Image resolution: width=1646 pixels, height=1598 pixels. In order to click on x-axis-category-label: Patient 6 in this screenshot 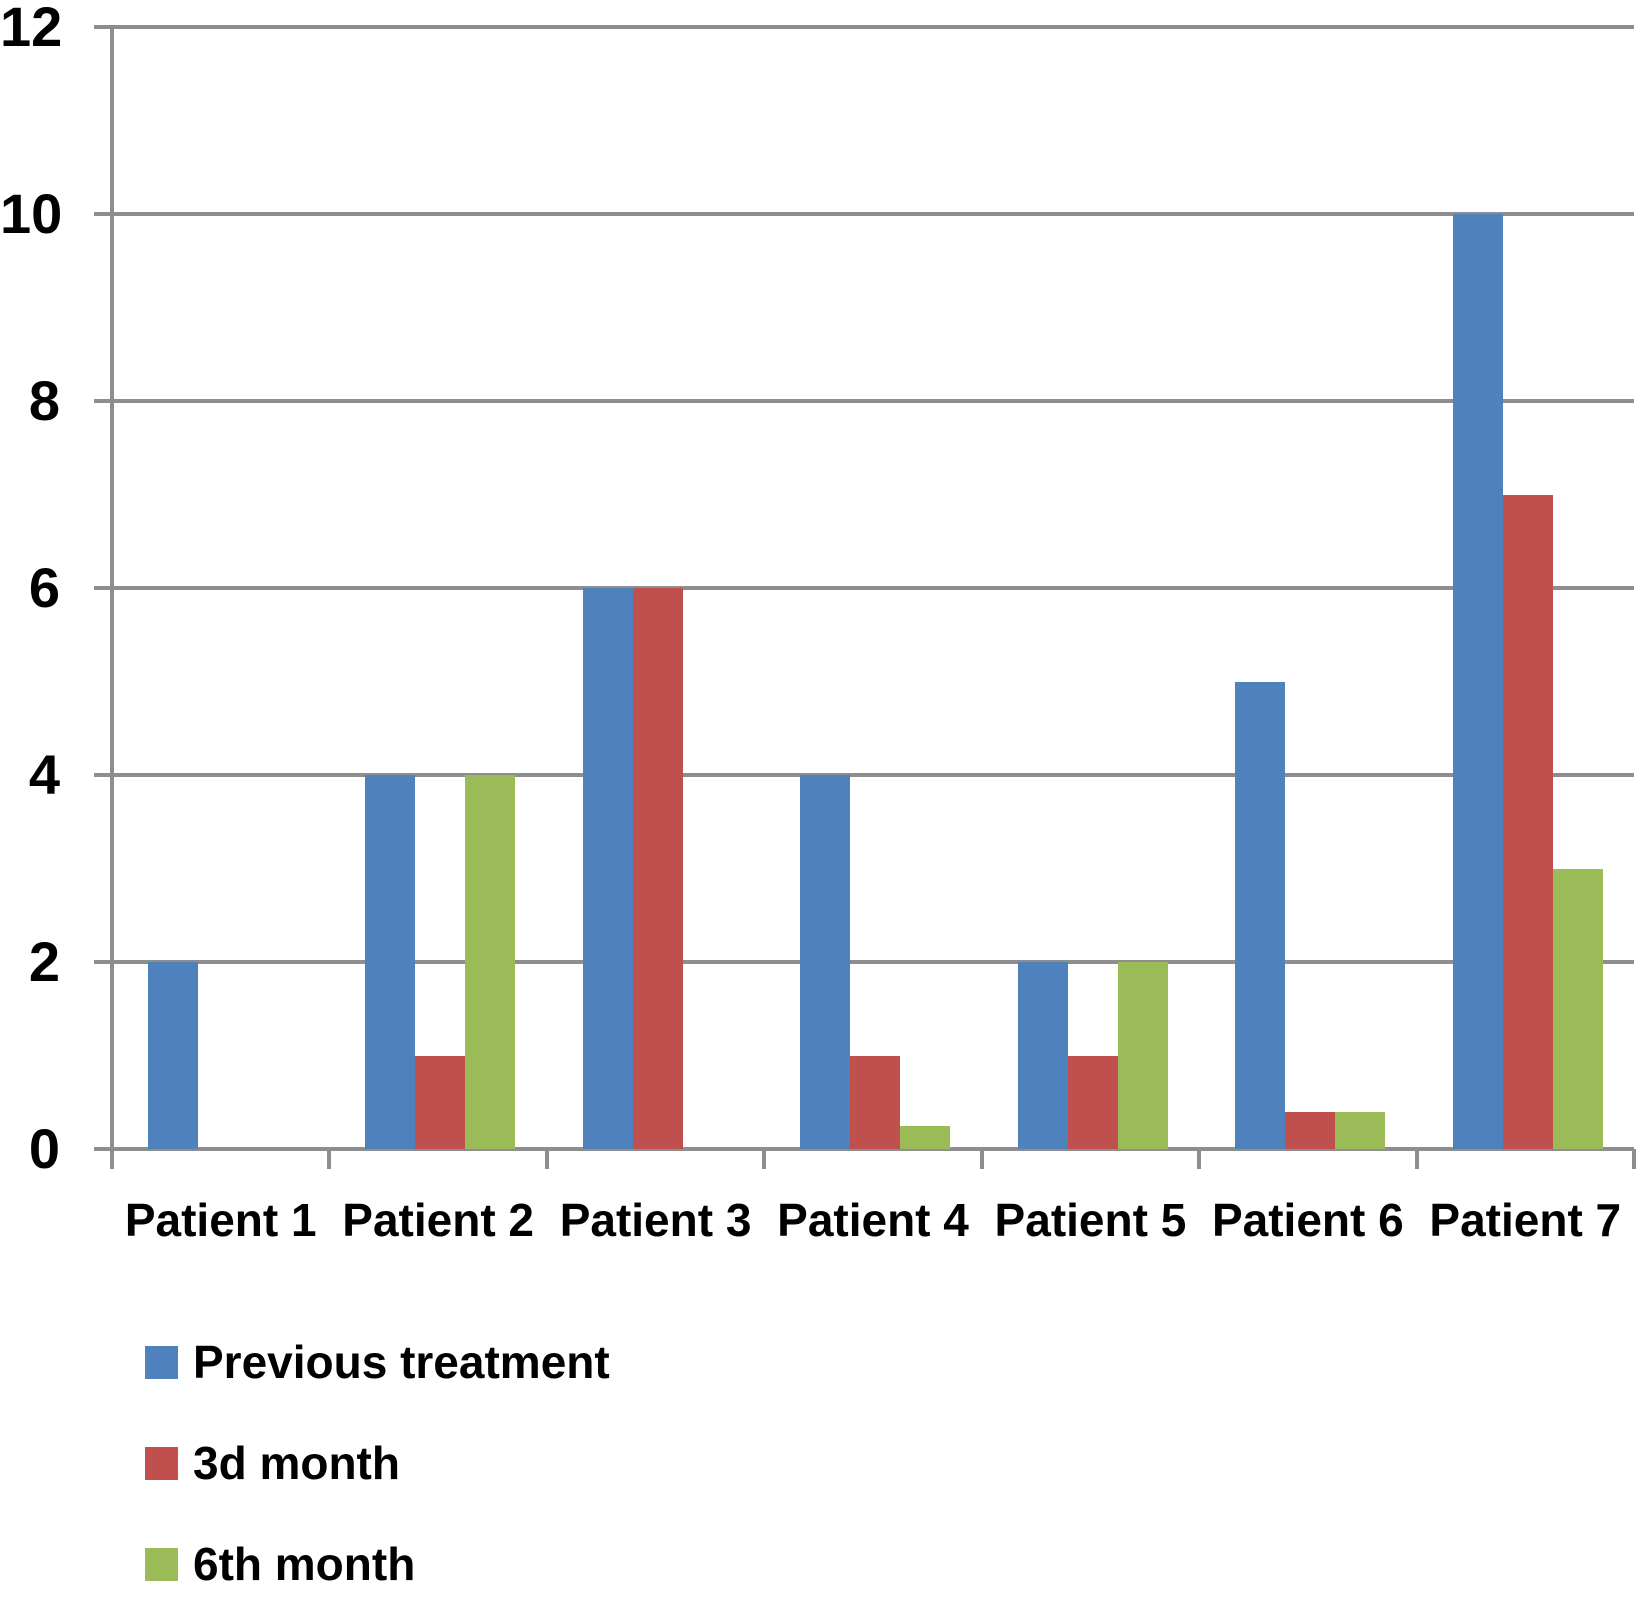, I will do `click(1307, 1220)`.